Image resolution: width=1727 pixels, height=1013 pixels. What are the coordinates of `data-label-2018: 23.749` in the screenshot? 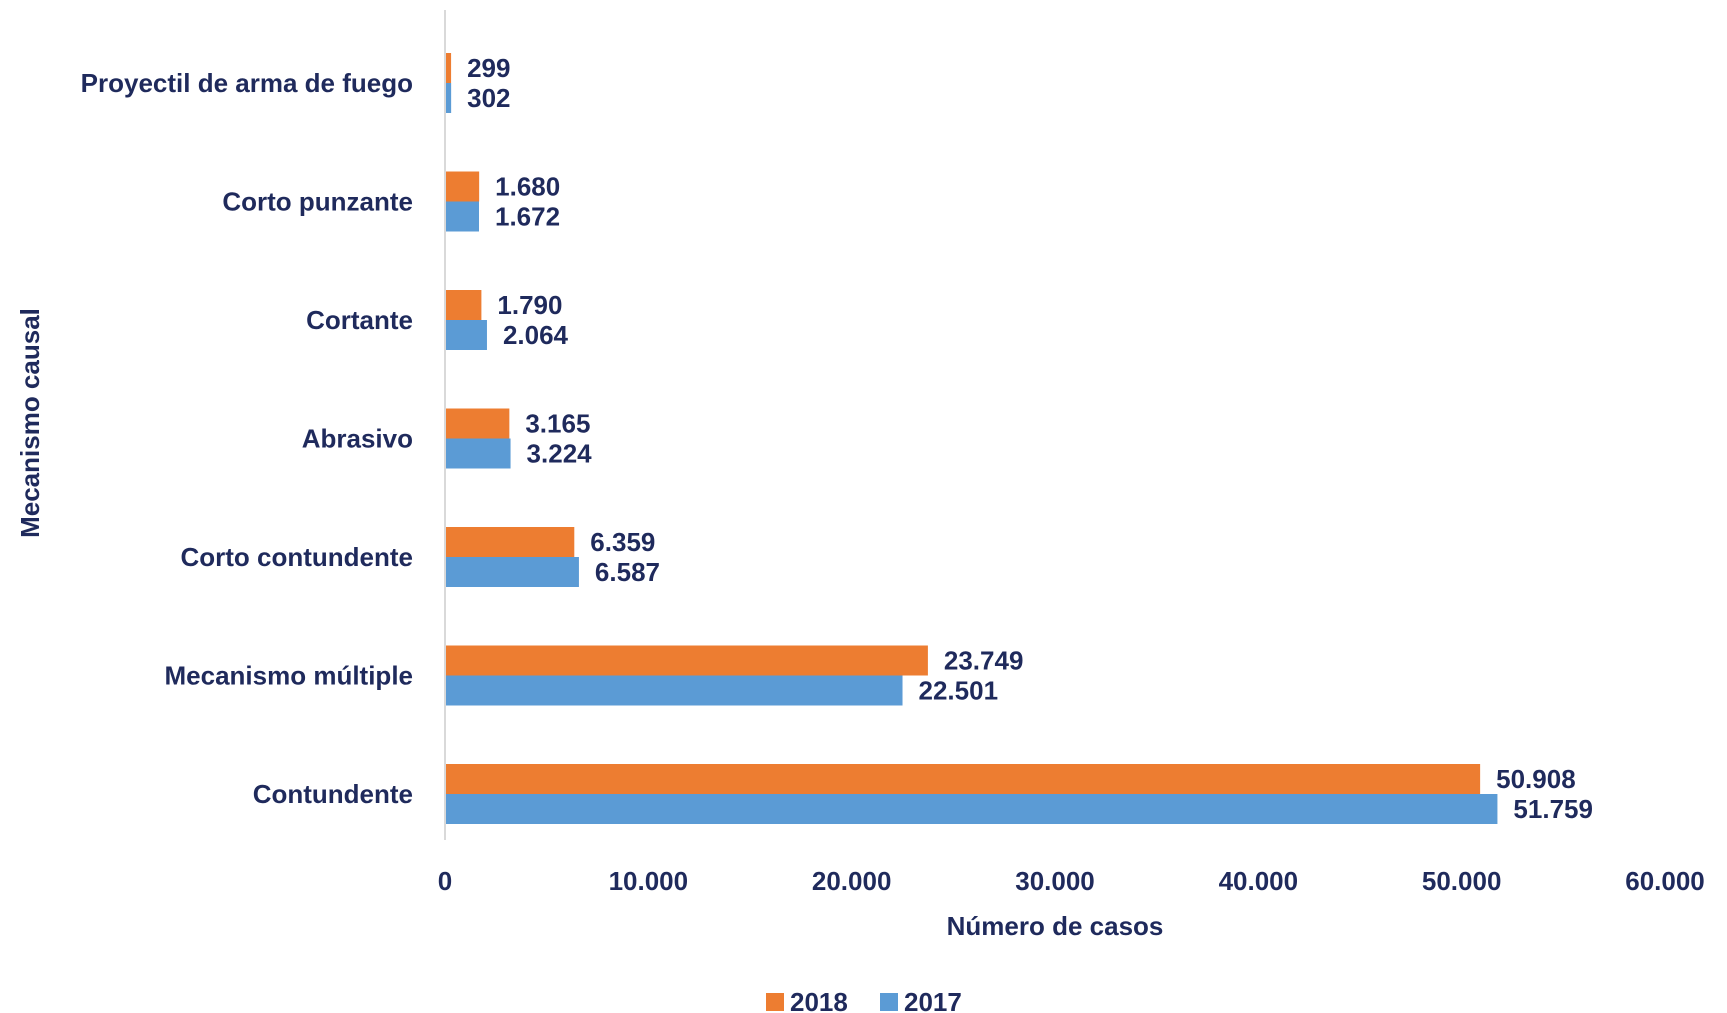 It's located at (984, 661).